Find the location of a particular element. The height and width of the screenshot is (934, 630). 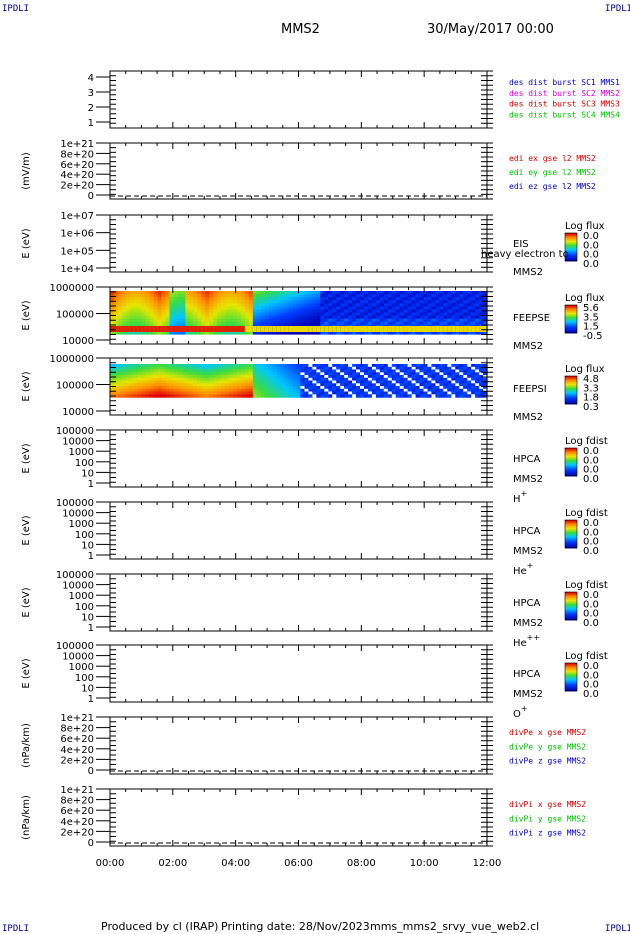

colorbar-tick-eis-3: 0.0 is located at coordinates (591, 264).